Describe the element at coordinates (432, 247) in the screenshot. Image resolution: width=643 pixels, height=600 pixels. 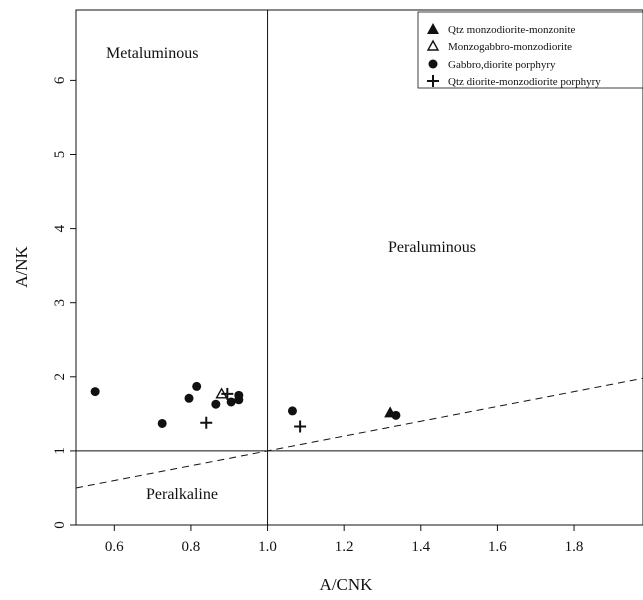
I see `region-label-peraluminous: Peraluminous` at that location.